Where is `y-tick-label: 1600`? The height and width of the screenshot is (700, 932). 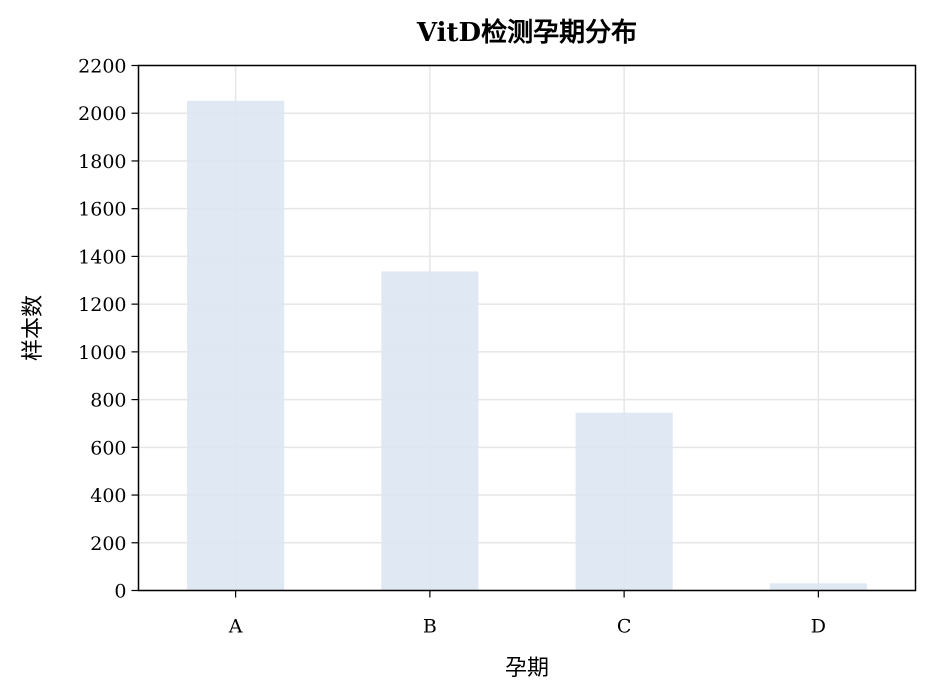 y-tick-label: 1600 is located at coordinates (102, 210).